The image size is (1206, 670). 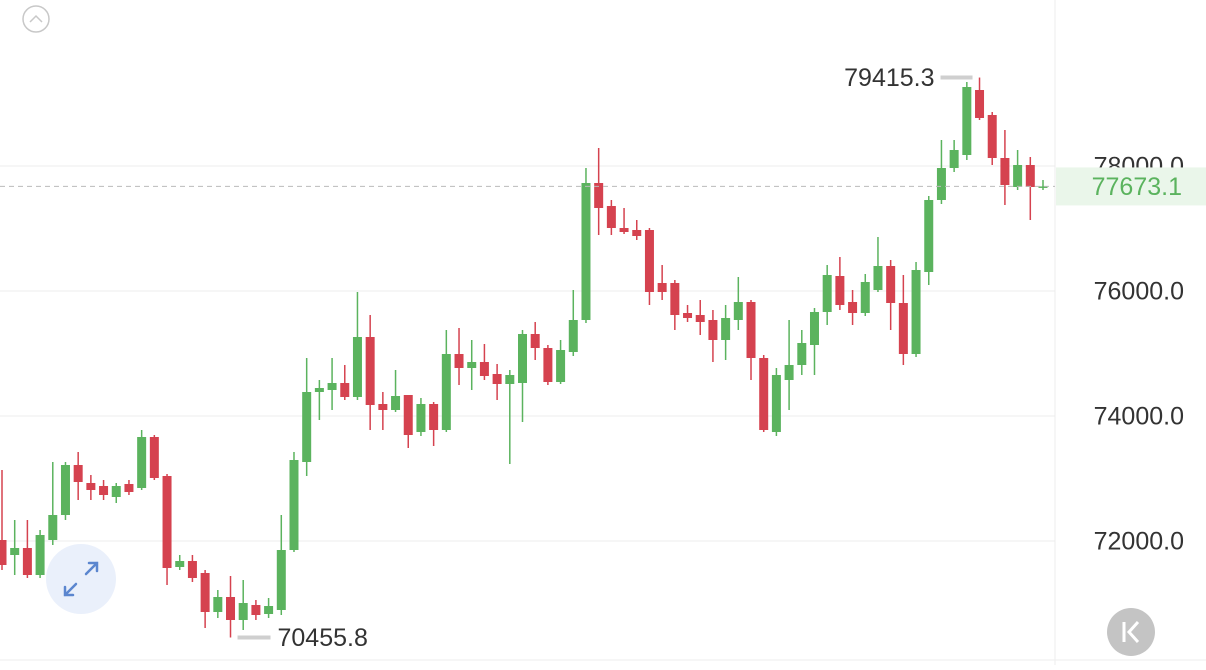 I want to click on collapse-button, so click(x=36, y=19).